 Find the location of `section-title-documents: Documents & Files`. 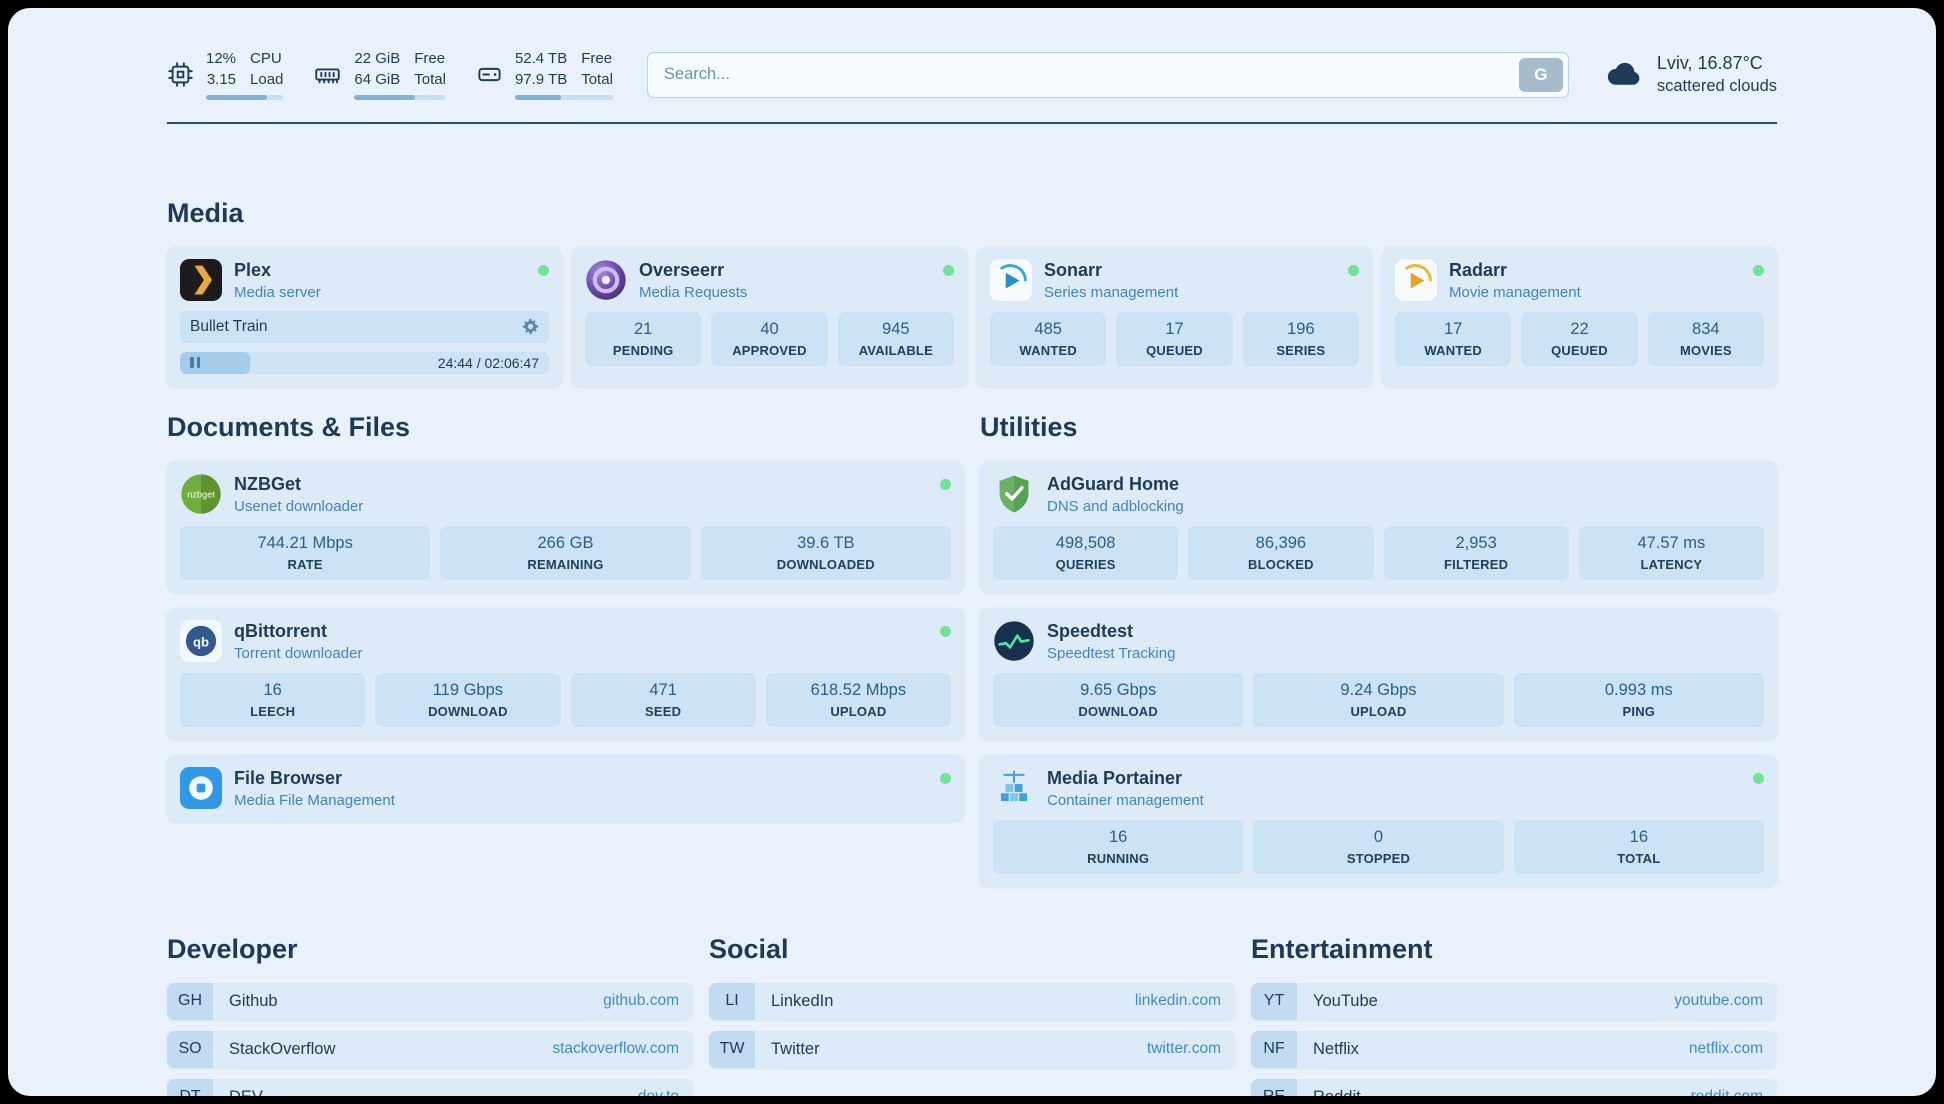

section-title-documents: Documents & Files is located at coordinates (289, 426).